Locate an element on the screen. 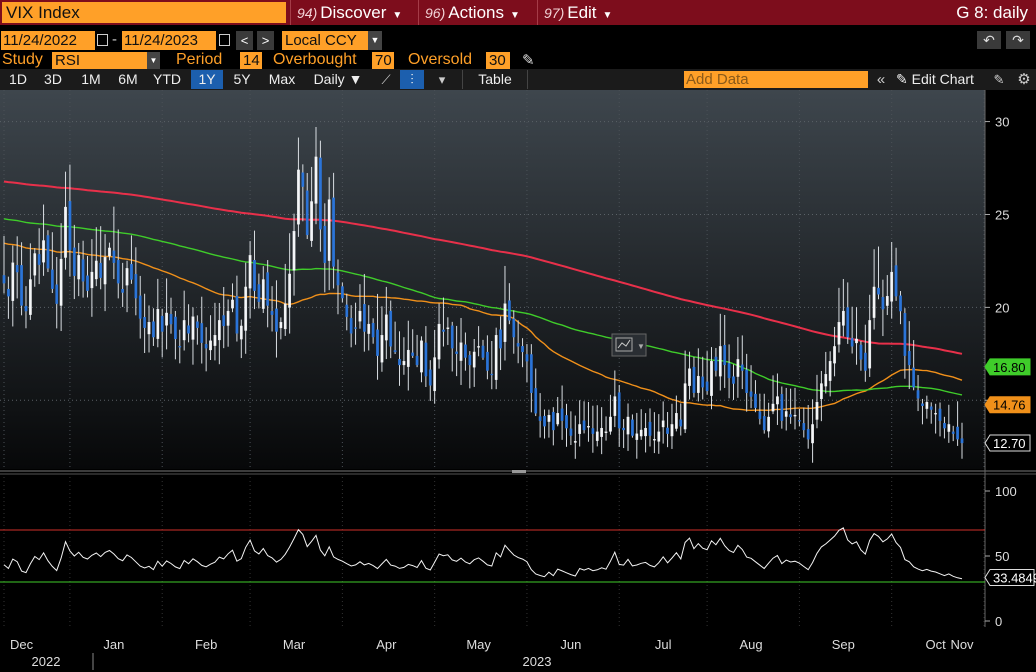 Image resolution: width=1036 pixels, height=672 pixels. next-period-button: > is located at coordinates (265, 40).